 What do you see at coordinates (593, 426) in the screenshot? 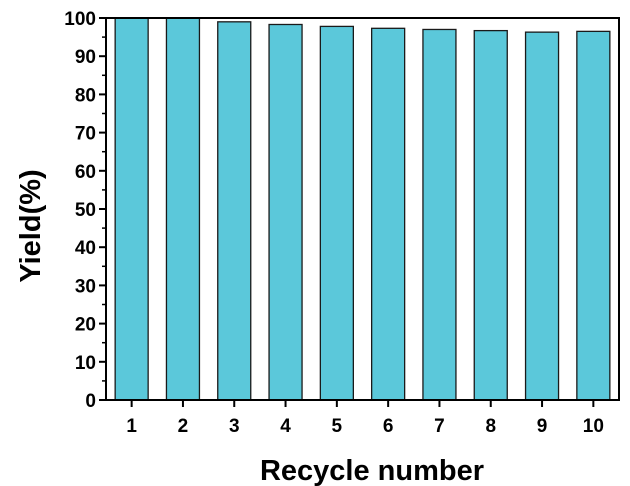
I see `x-tick-label: 10` at bounding box center [593, 426].